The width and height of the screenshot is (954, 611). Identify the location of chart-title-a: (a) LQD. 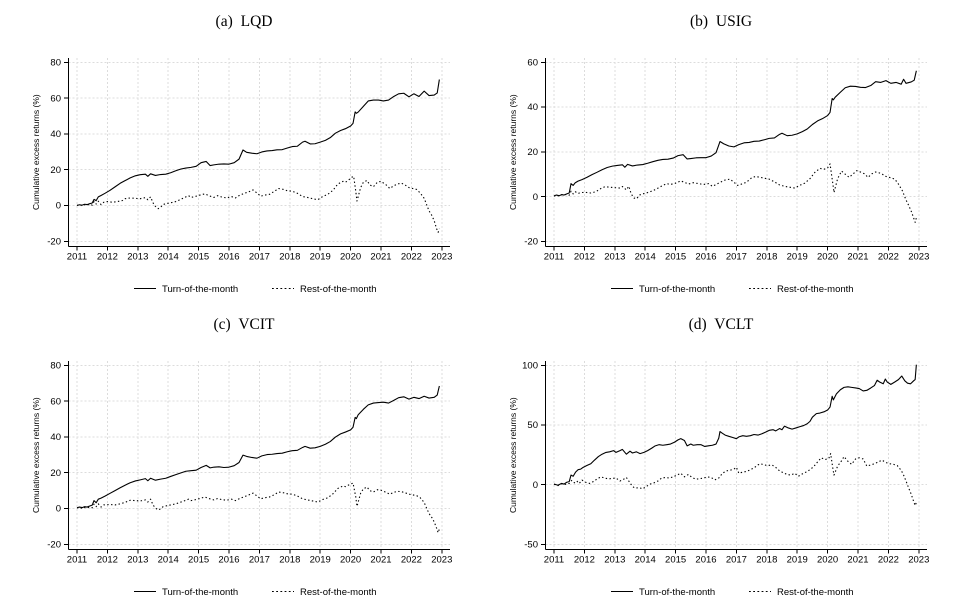
(244, 21).